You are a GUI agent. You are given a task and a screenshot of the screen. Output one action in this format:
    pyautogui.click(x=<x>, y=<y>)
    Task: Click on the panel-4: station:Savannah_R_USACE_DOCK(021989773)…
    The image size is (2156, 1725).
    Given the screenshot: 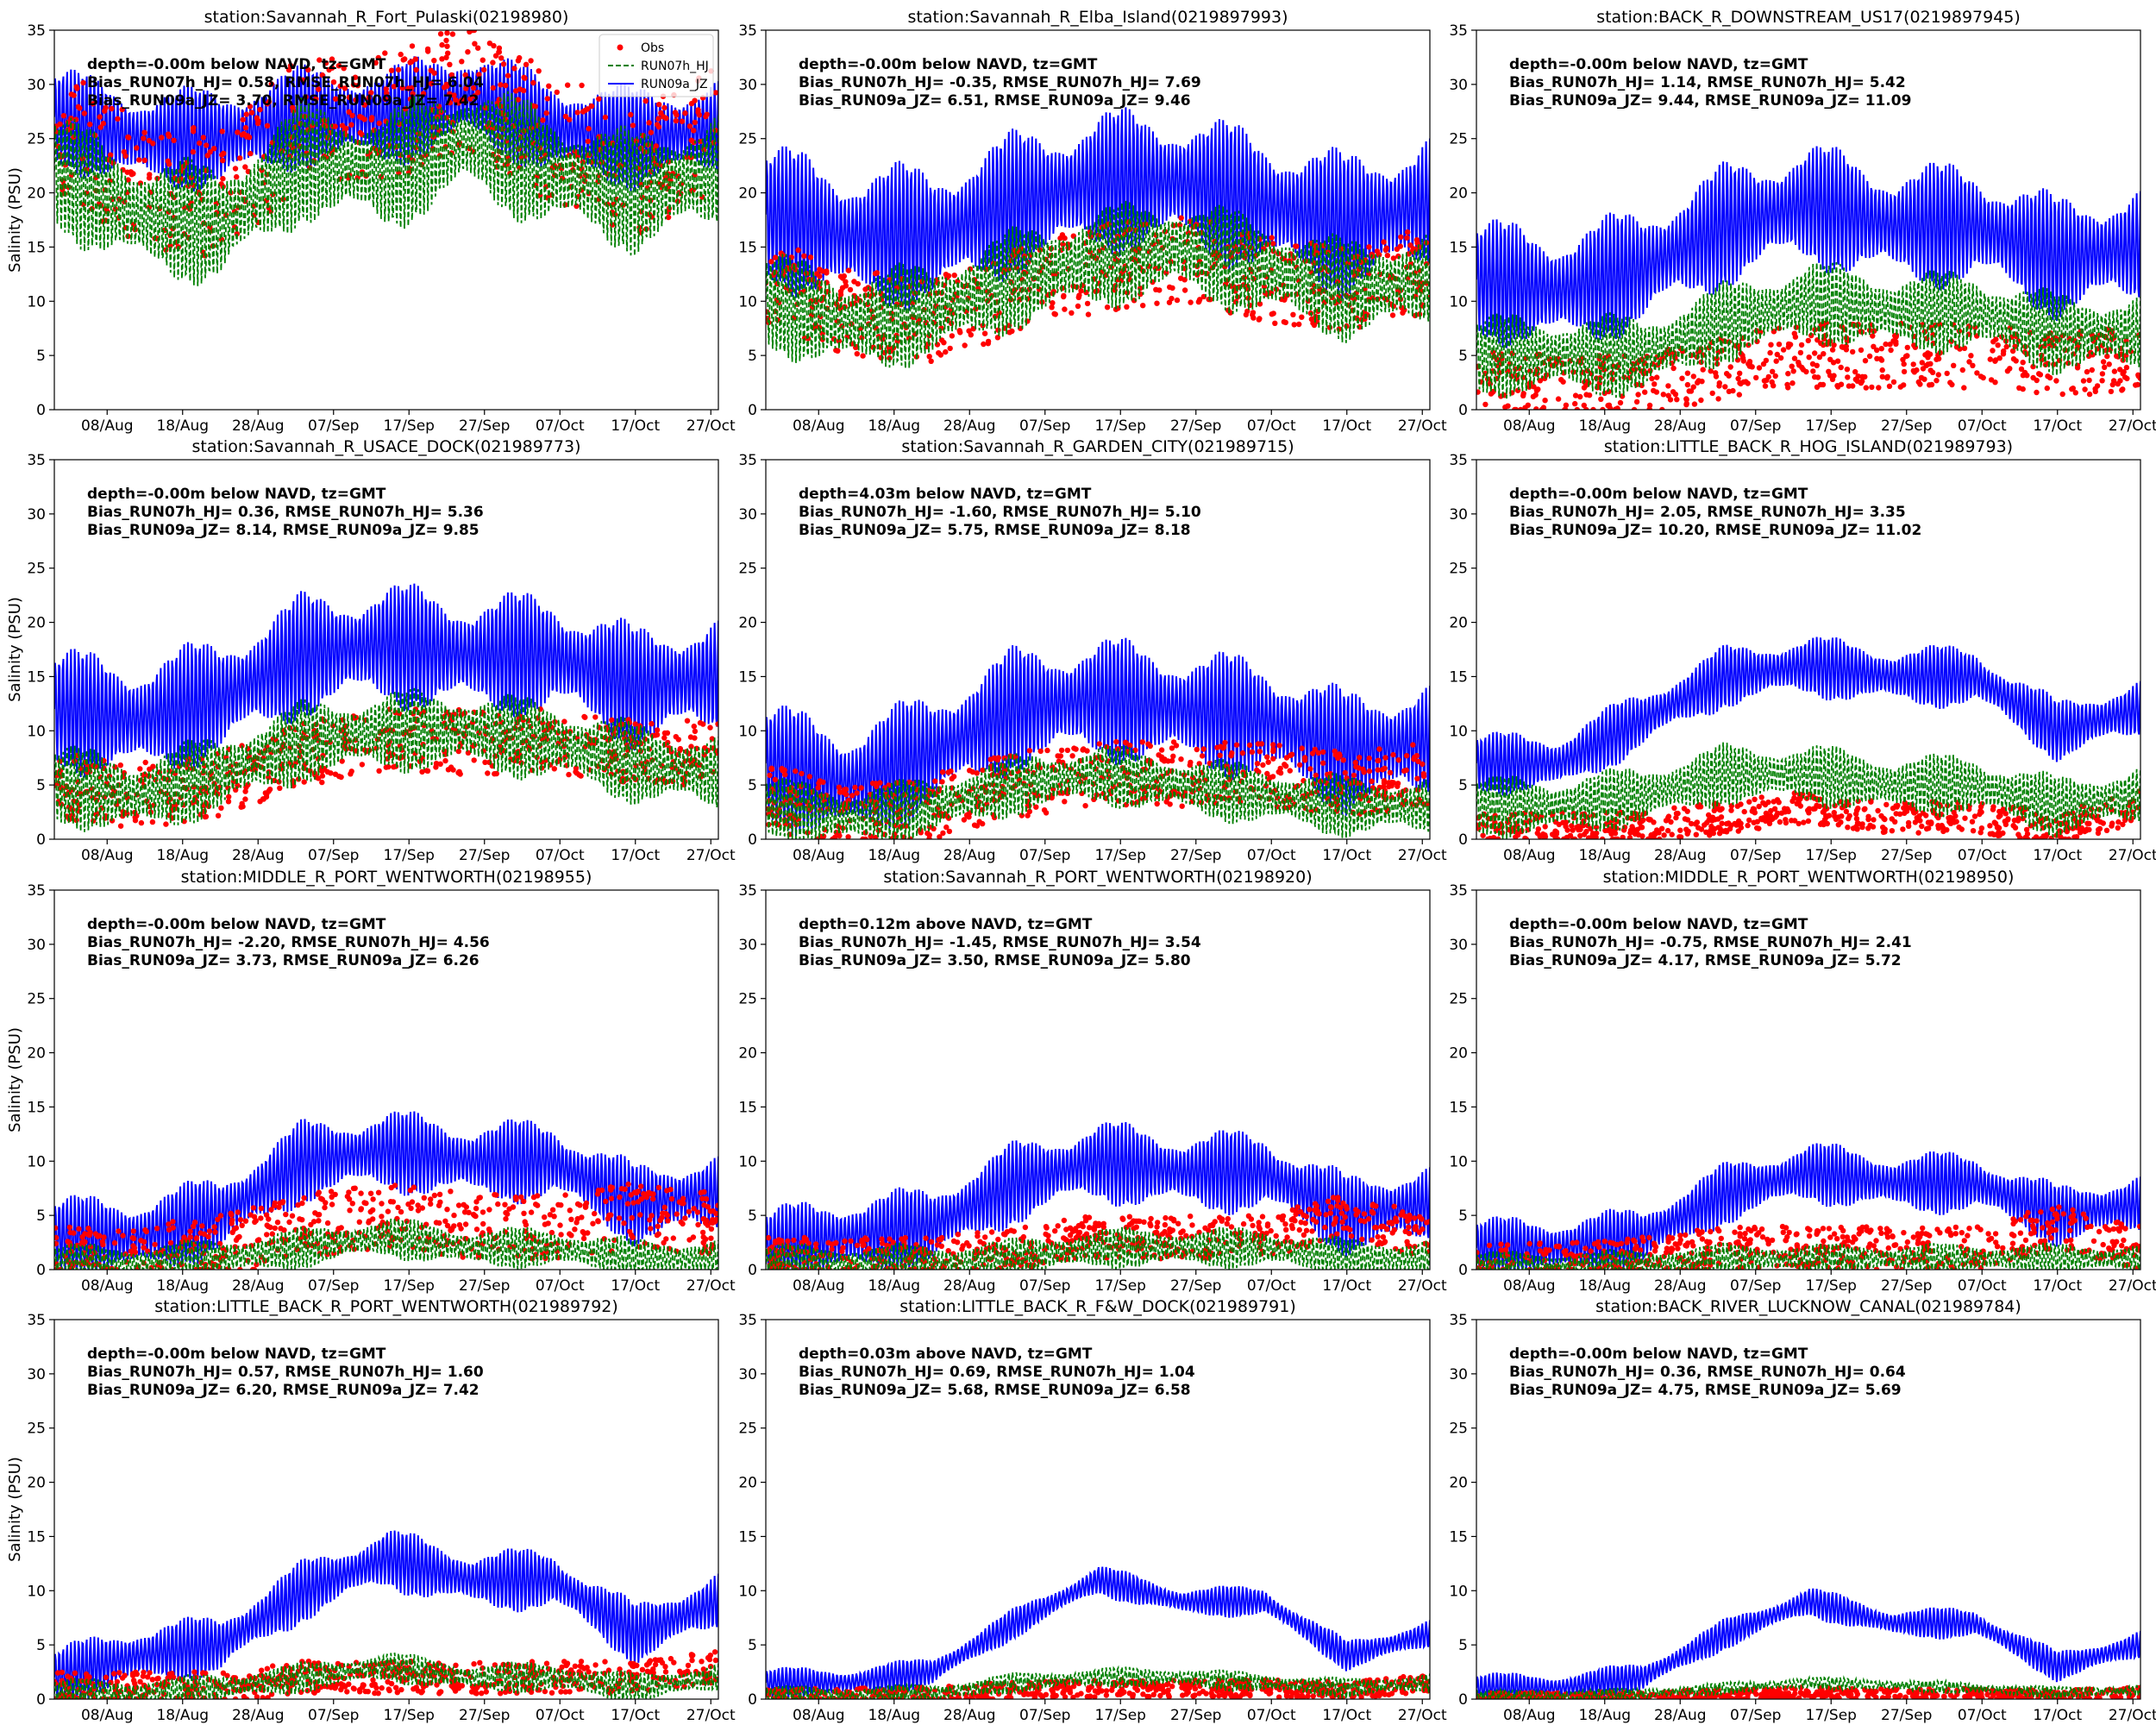 What is the action you would take?
    pyautogui.click(x=371, y=650)
    